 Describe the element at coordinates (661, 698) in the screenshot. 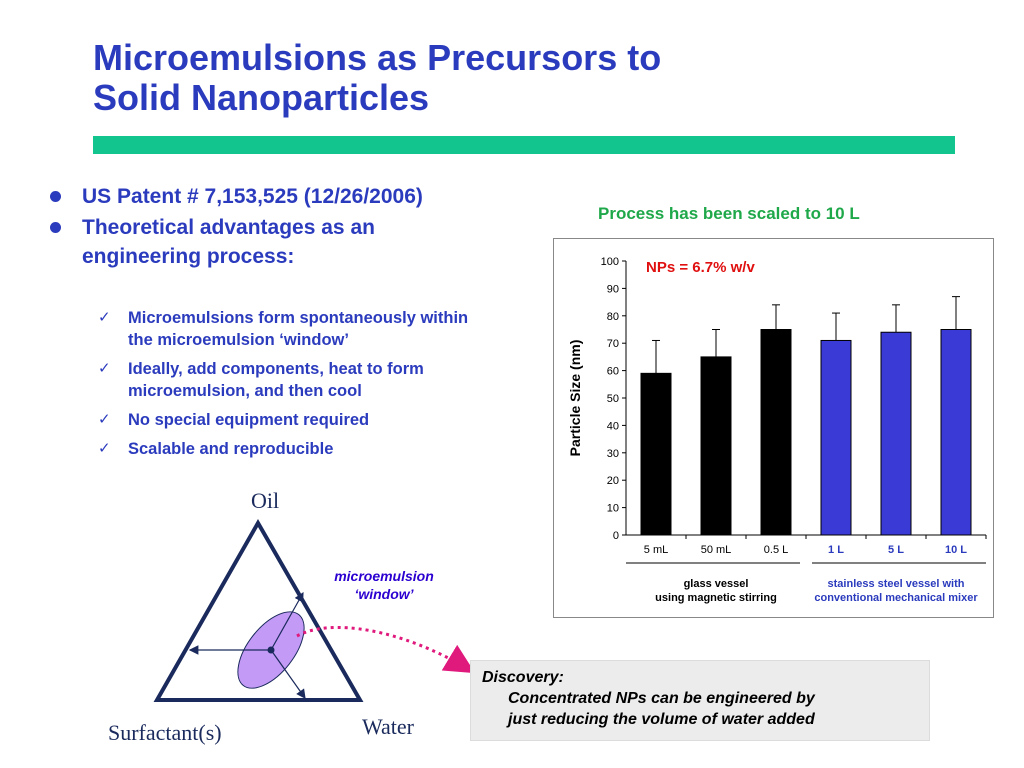

I see `discovery-line-1: Concentrated NPs can be engineered by` at that location.